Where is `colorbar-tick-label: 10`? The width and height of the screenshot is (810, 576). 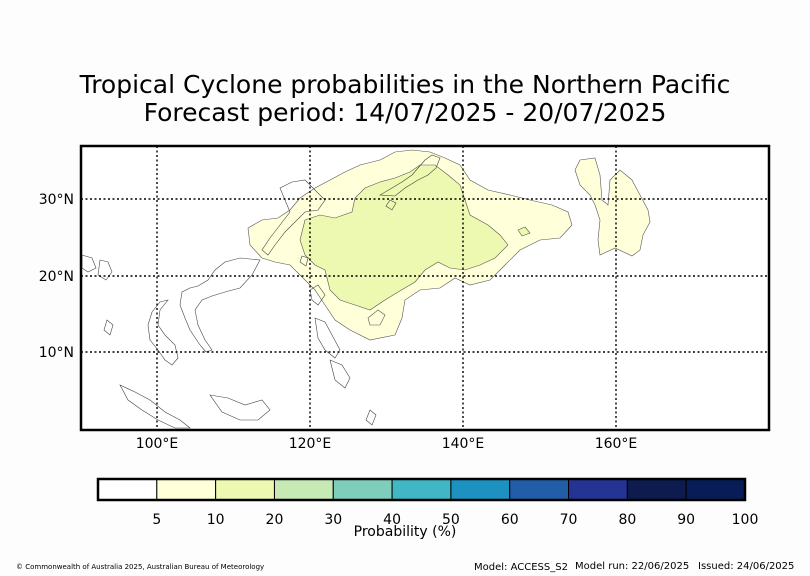 colorbar-tick-label: 10 is located at coordinates (216, 520).